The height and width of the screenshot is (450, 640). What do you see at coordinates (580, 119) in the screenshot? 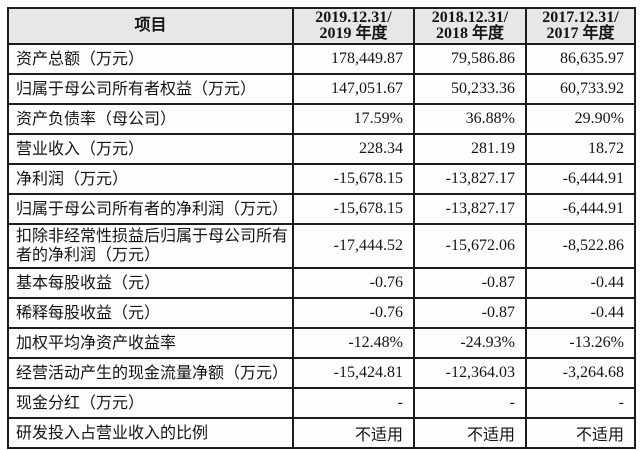
I see `table-cell: 29.90%` at bounding box center [580, 119].